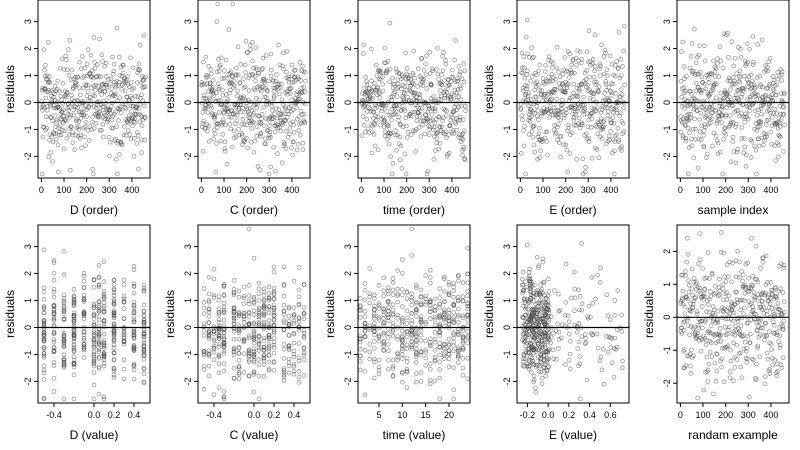  I want to click on x-tick-label: 300, so click(109, 190).